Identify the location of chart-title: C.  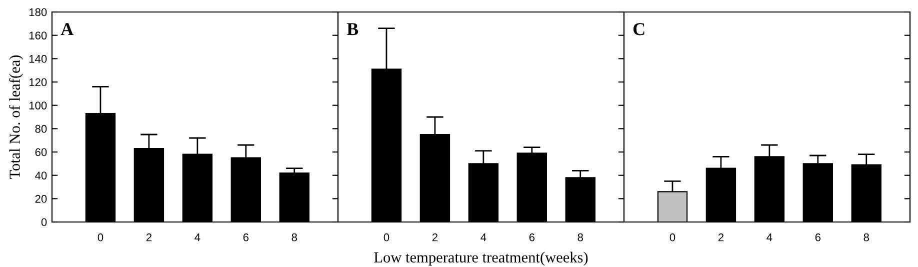
(638, 29).